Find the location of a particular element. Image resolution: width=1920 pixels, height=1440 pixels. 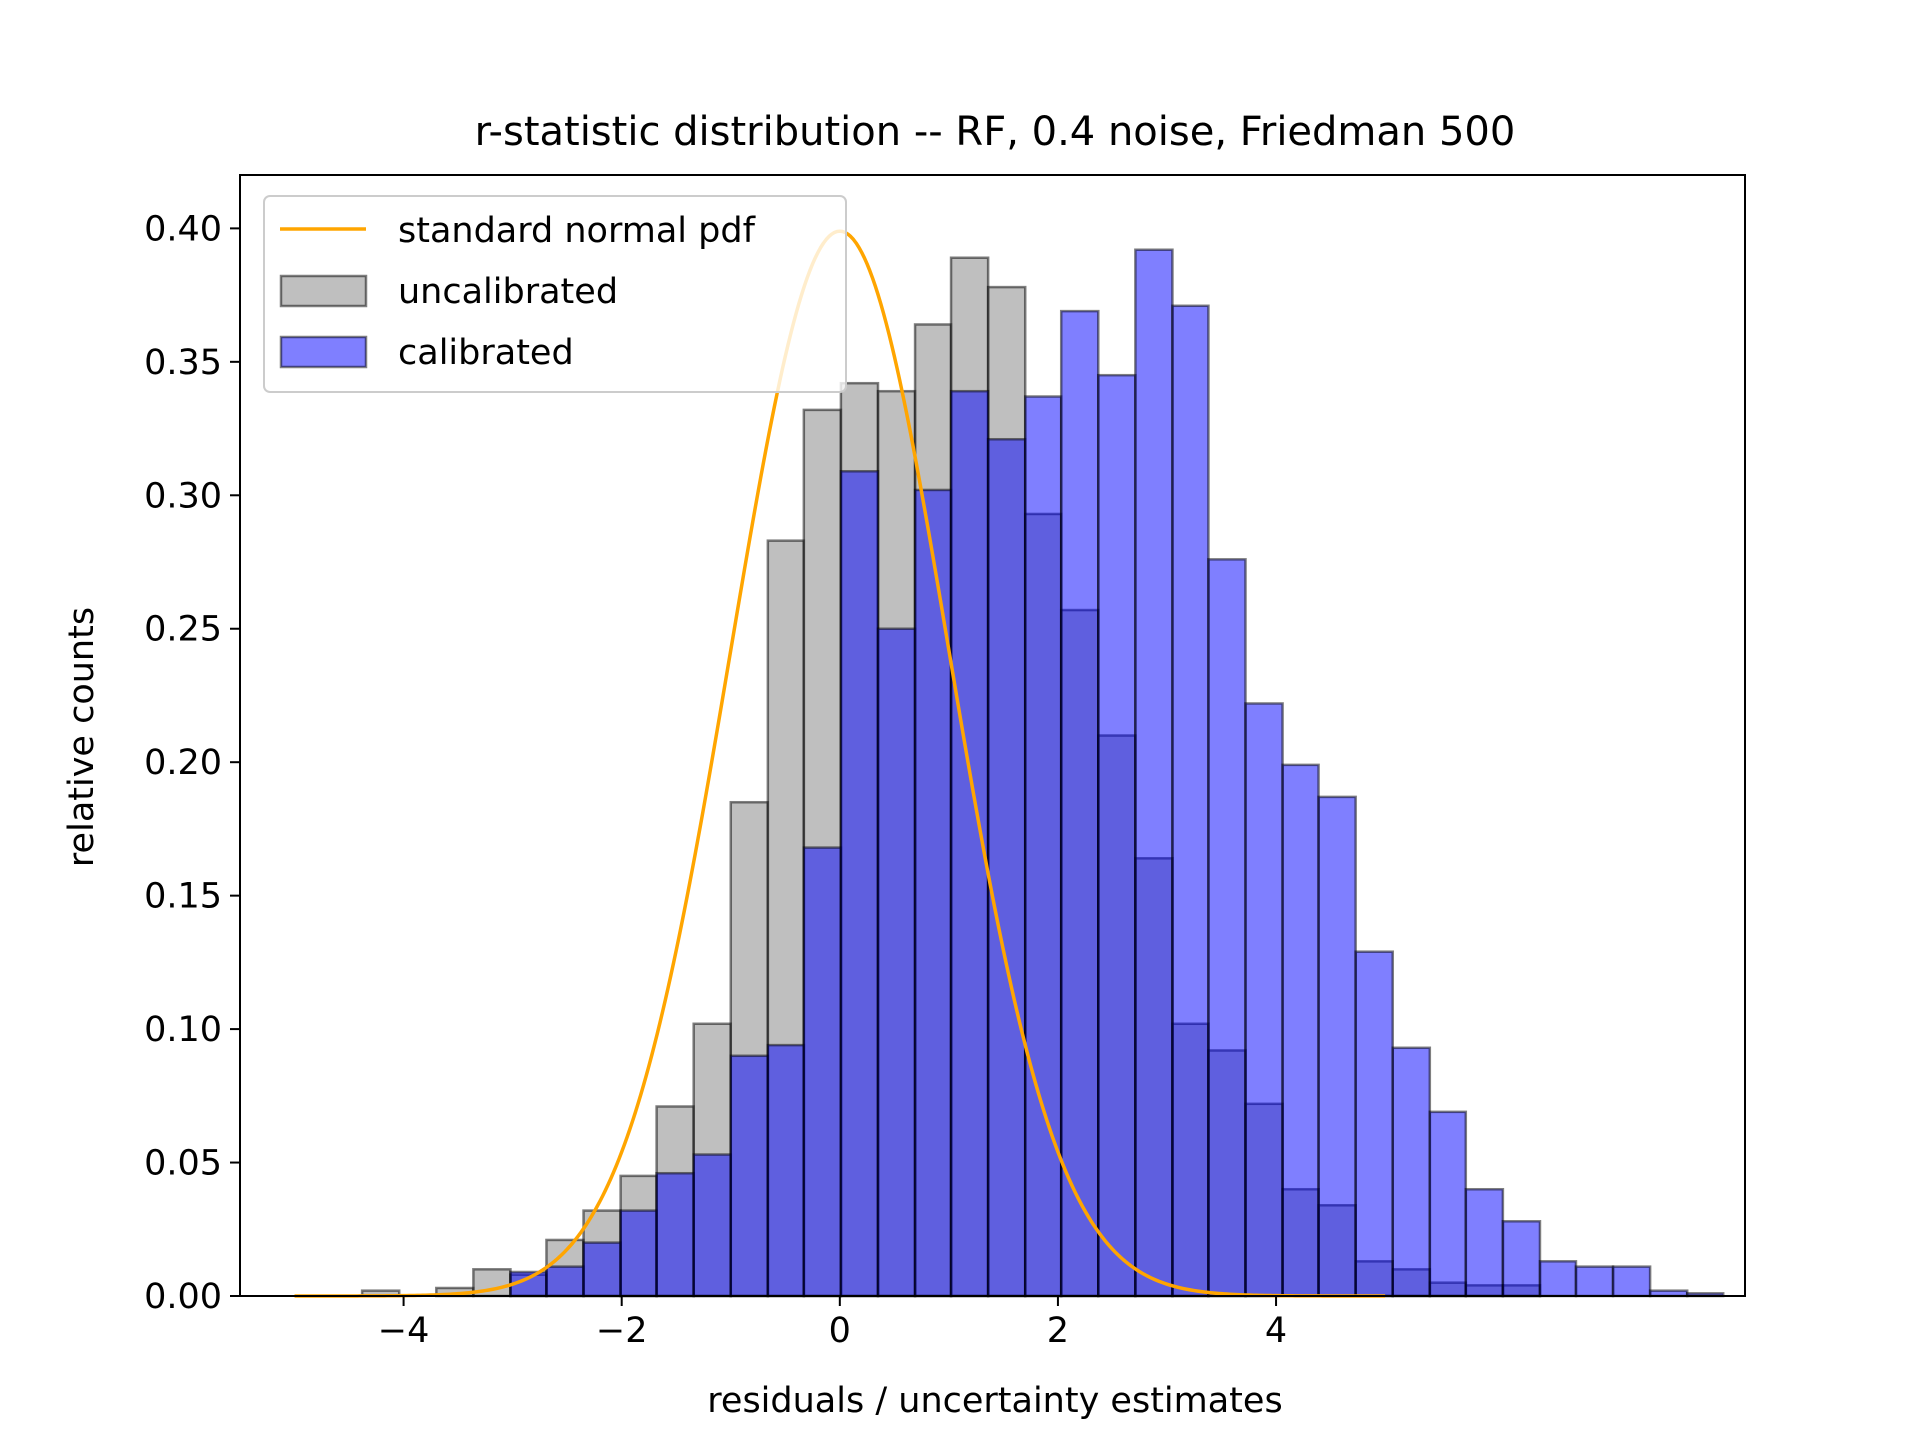

legend-swatch-calibrated is located at coordinates (323, 352).